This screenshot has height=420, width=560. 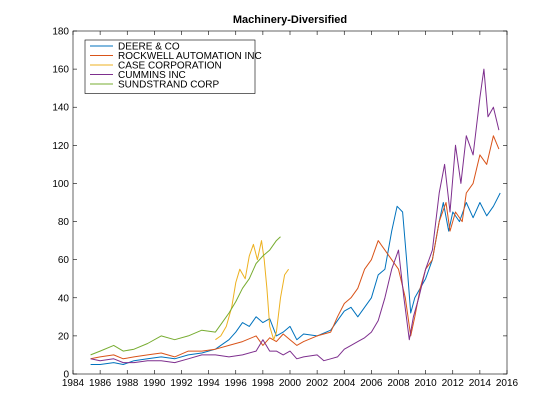 What do you see at coordinates (398, 383) in the screenshot?
I see `x-tick-label: 2008` at bounding box center [398, 383].